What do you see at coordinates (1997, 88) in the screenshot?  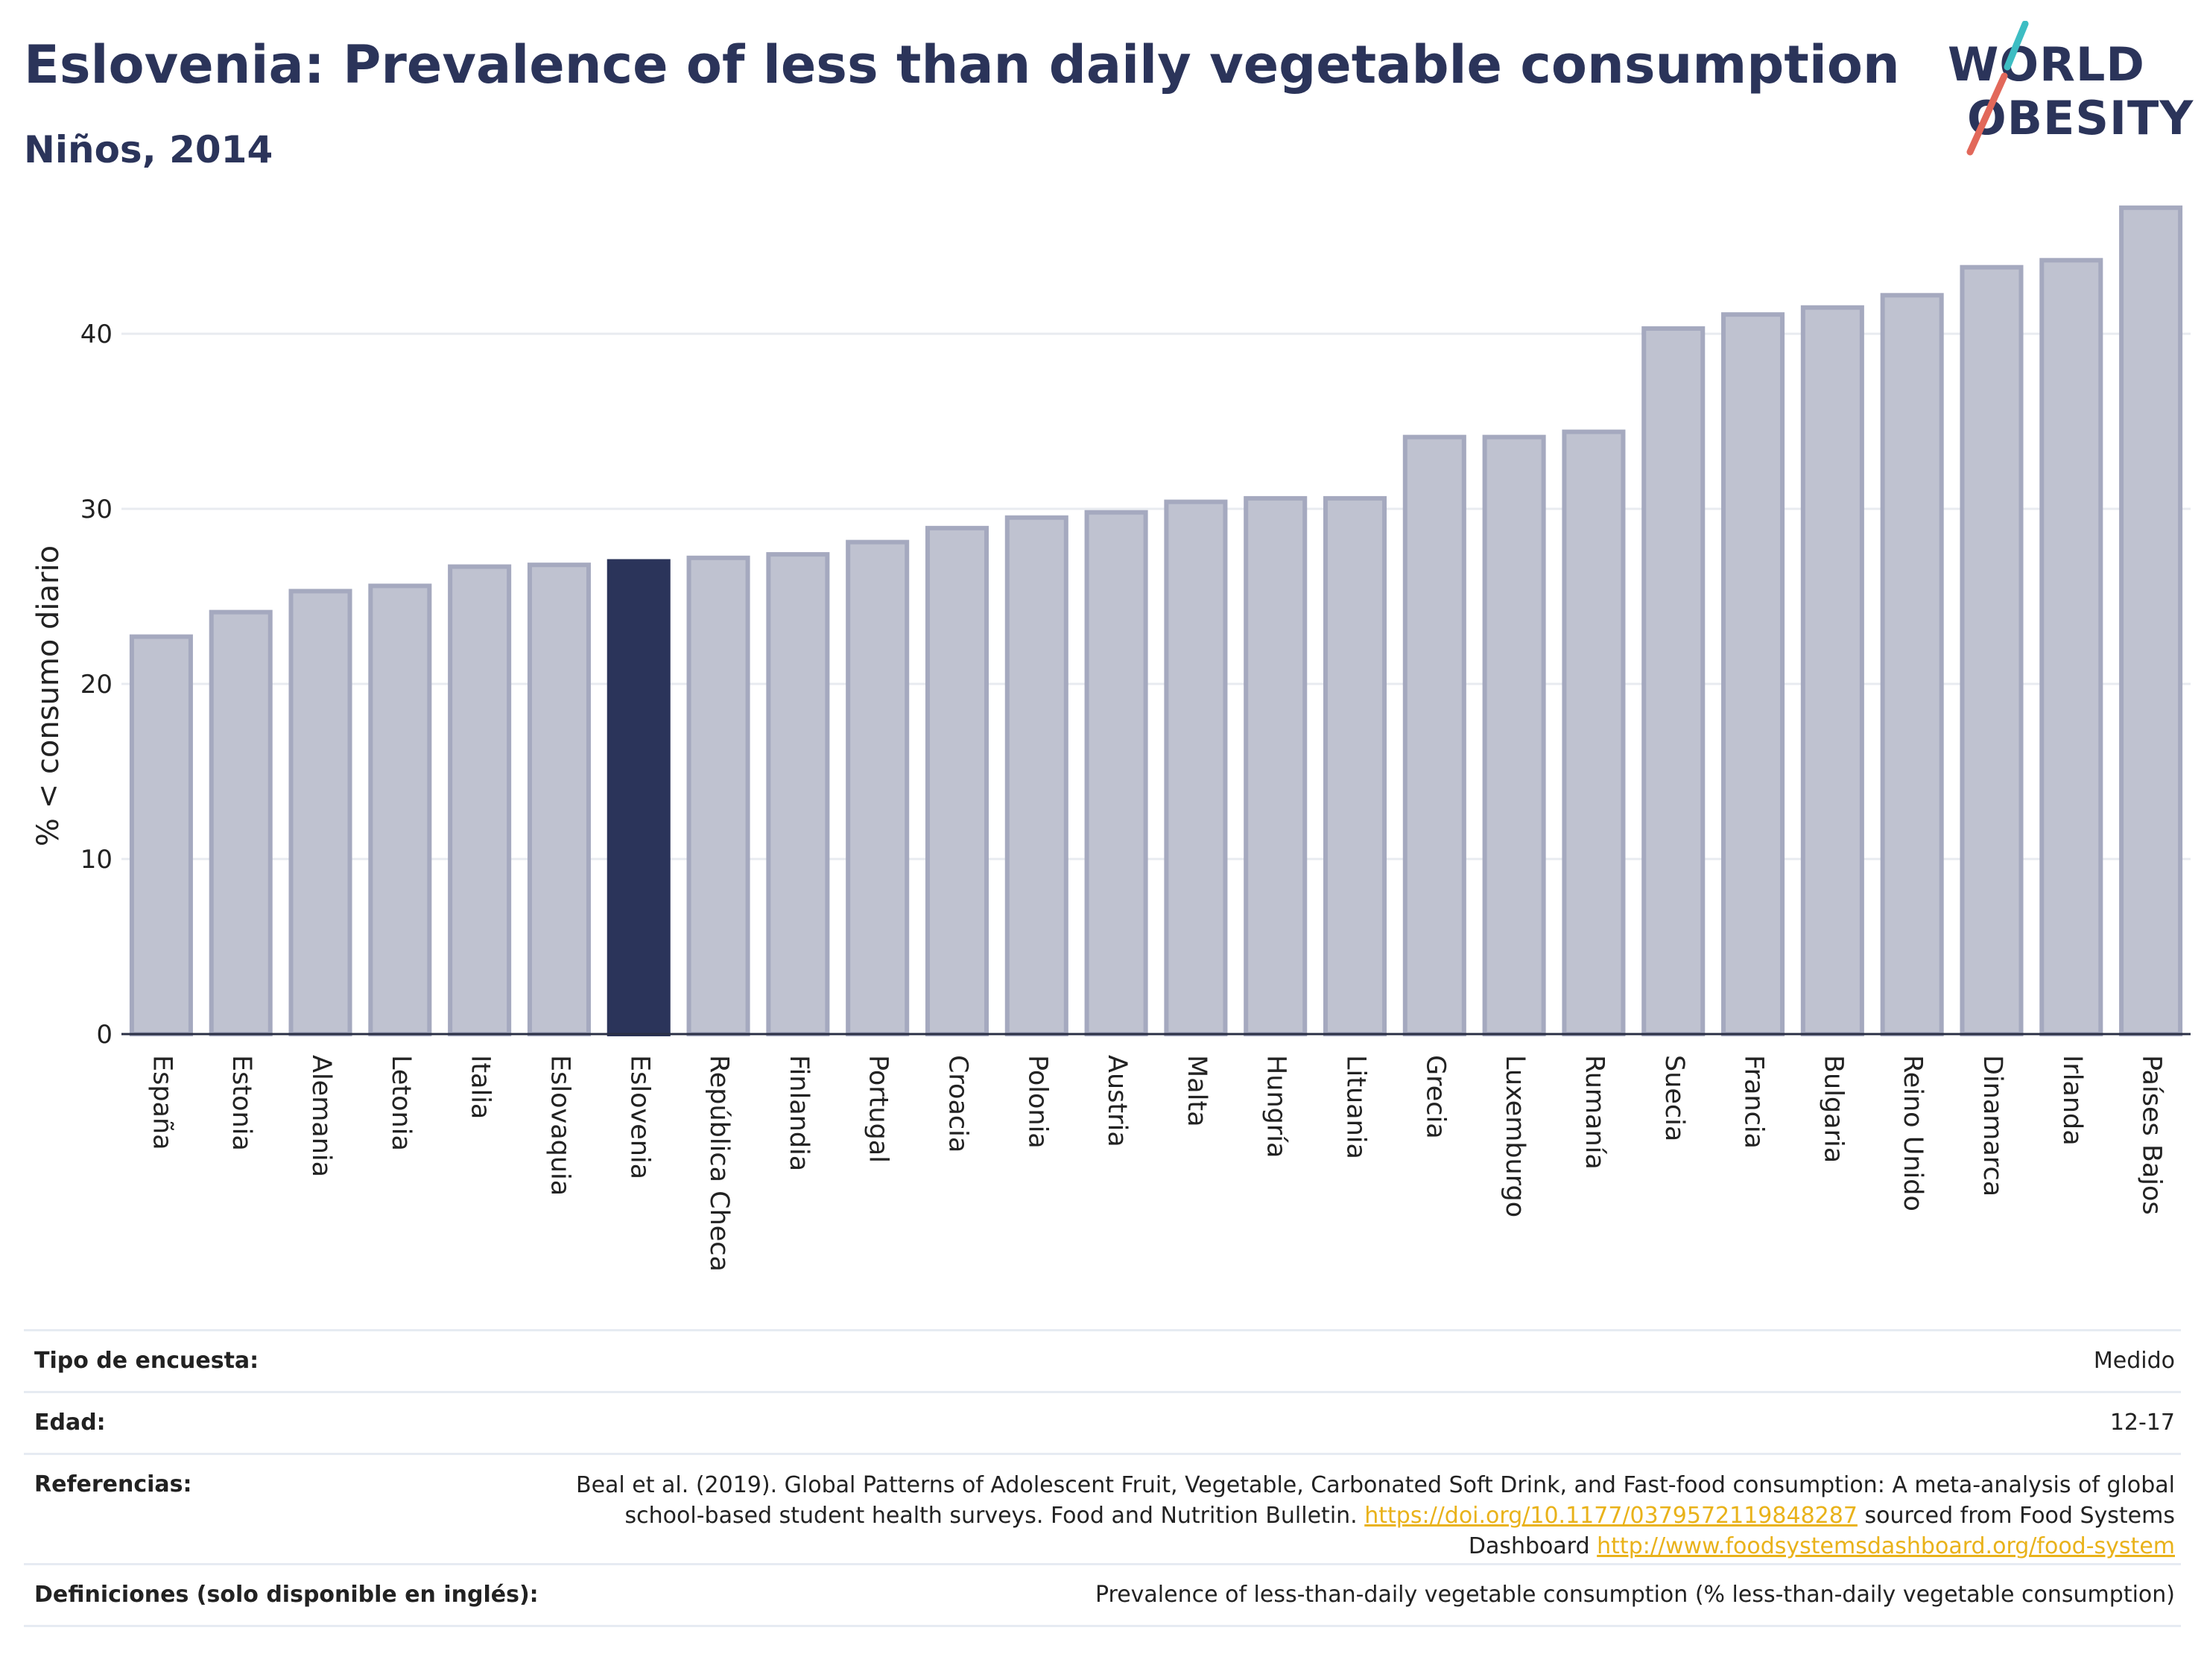 I see `logo-slash-icon` at bounding box center [1997, 88].